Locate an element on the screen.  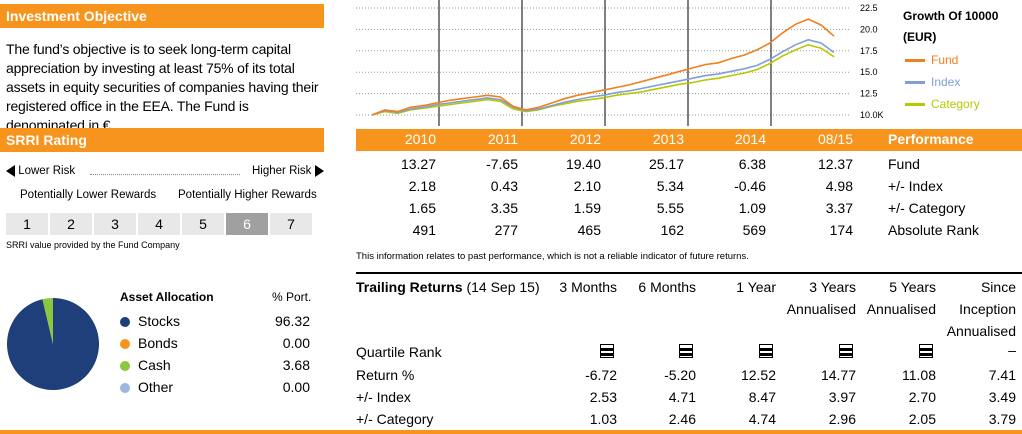
performance-cell: 1.65 is located at coordinates (422, 208).